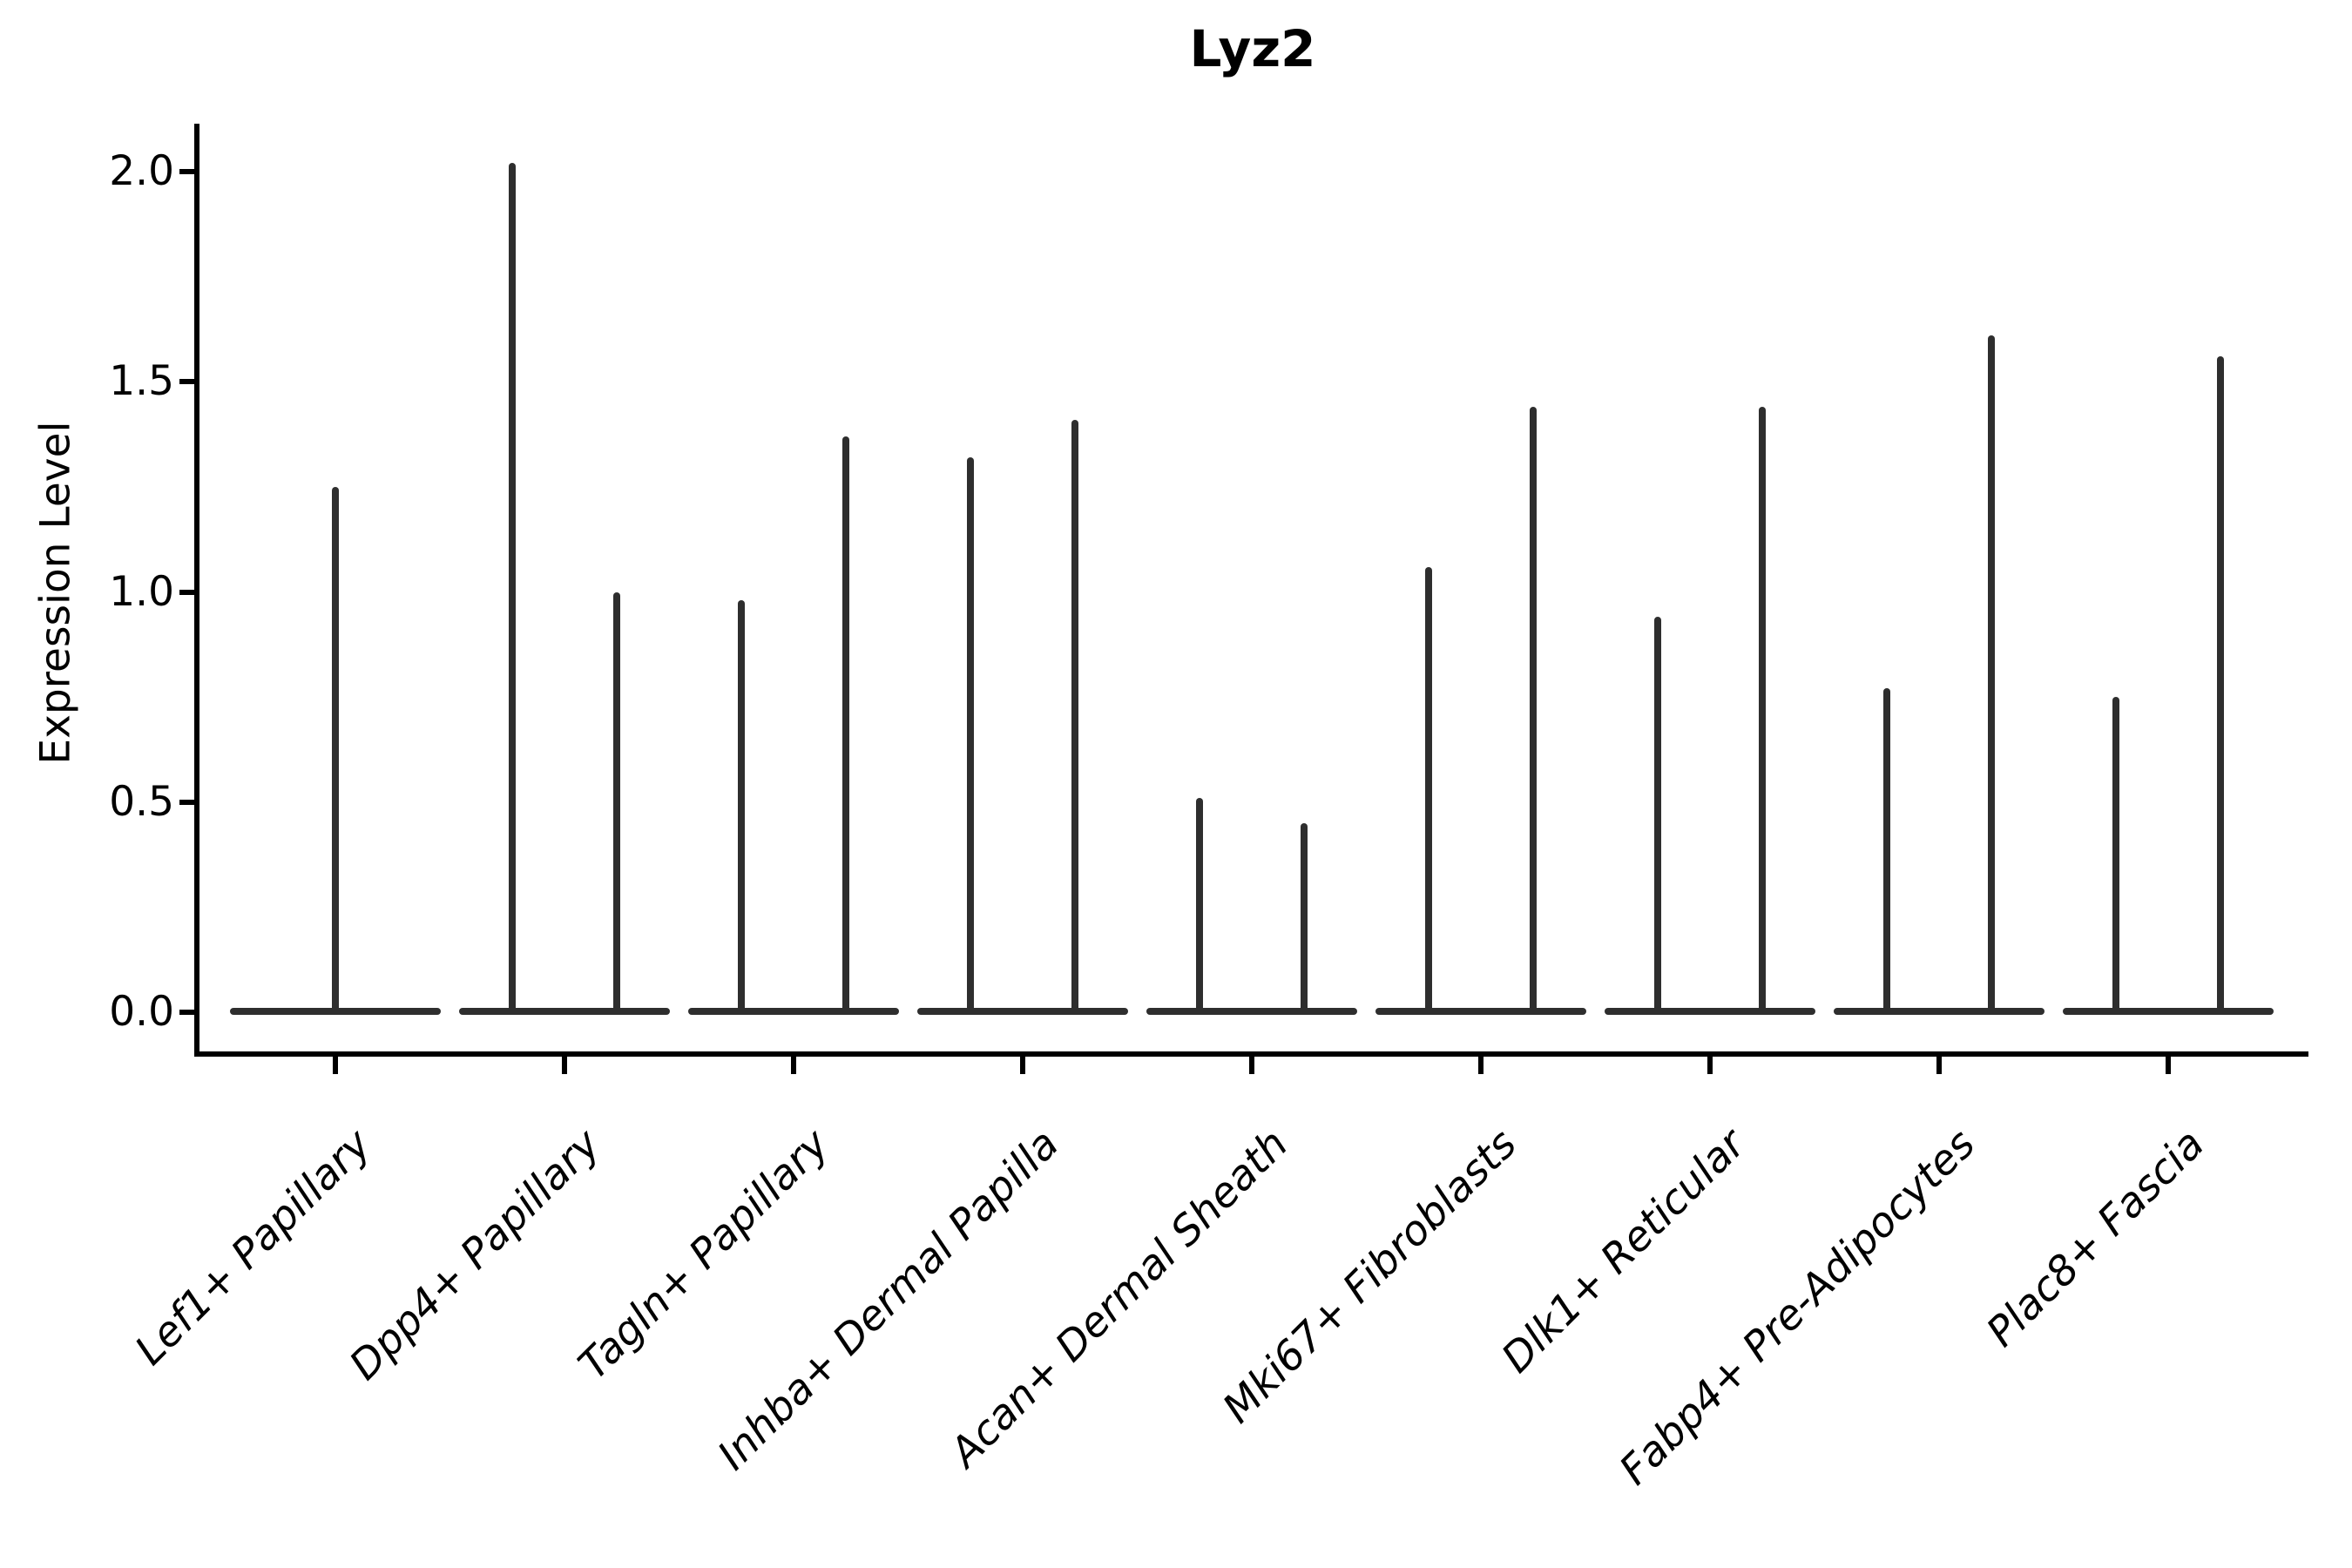 This screenshot has height=1568, width=2352. I want to click on y-tick-label: 2.0, so click(141, 171).